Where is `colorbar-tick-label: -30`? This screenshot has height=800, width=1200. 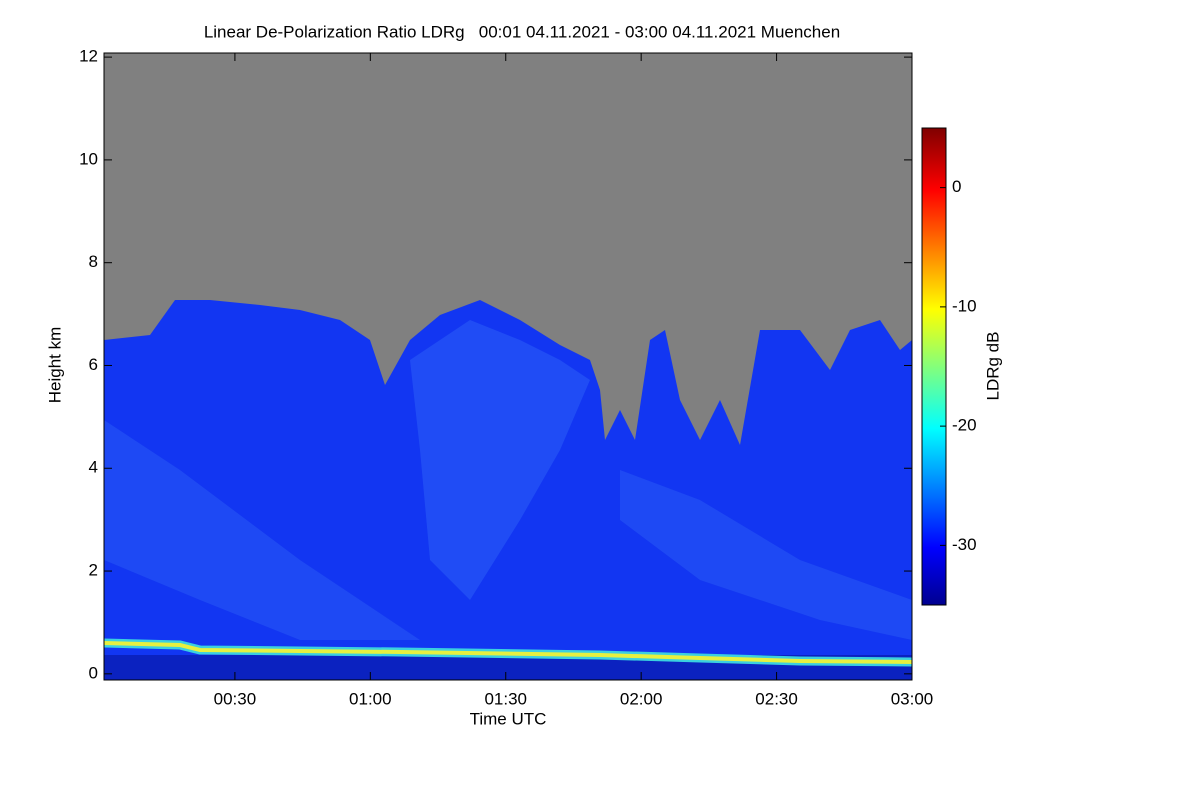
colorbar-tick-label: -30 is located at coordinates (964, 544).